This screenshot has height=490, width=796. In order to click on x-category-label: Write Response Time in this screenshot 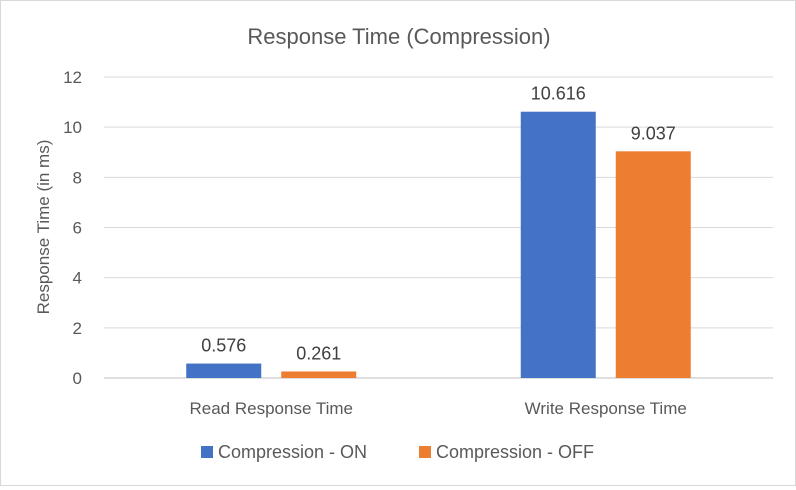, I will do `click(606, 408)`.